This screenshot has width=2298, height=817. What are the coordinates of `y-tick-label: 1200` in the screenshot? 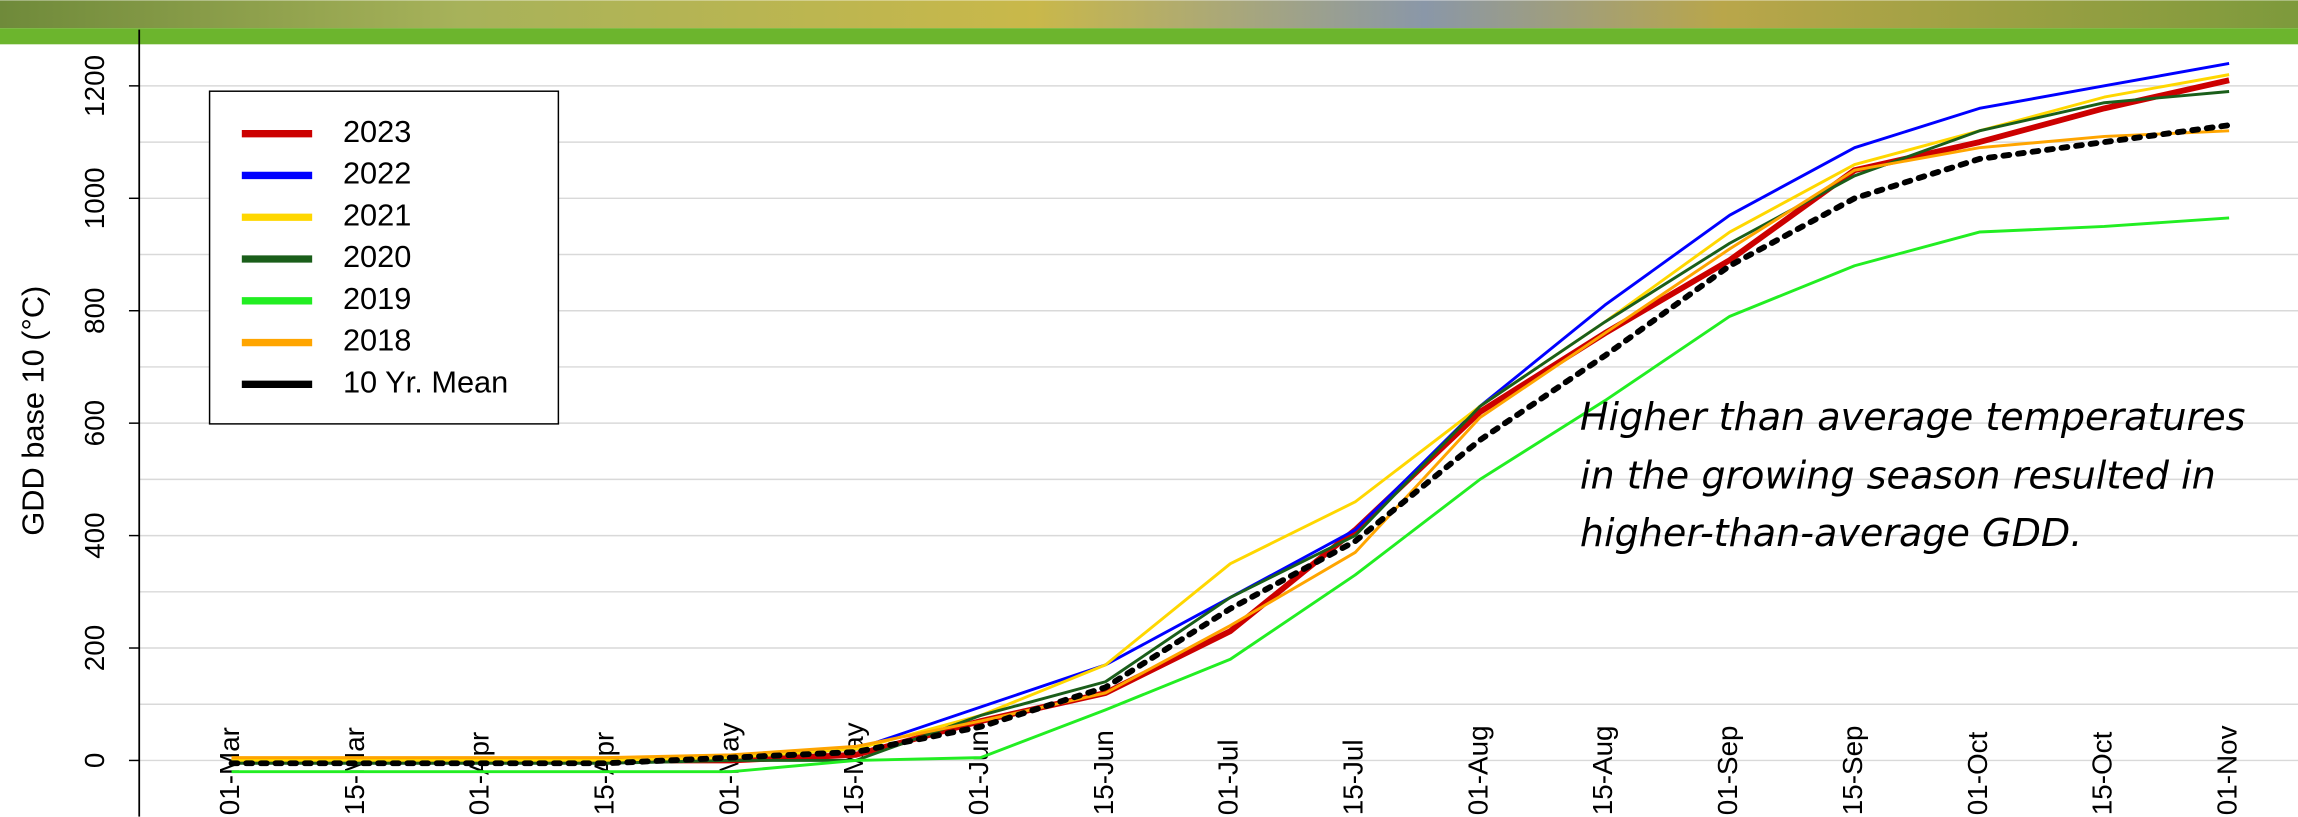 It's located at (94, 86).